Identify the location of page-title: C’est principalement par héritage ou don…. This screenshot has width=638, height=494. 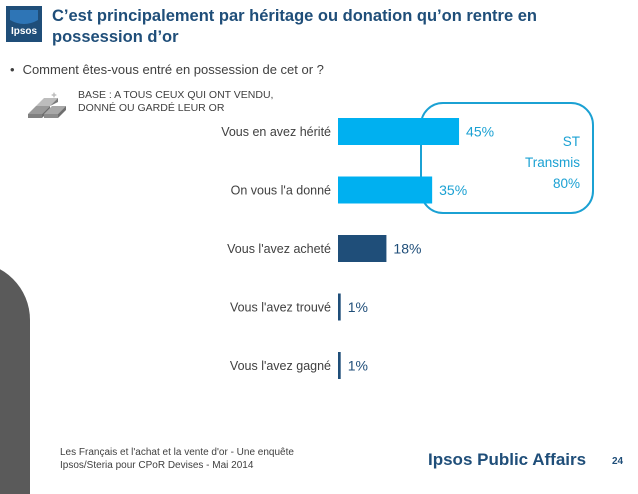
(294, 26).